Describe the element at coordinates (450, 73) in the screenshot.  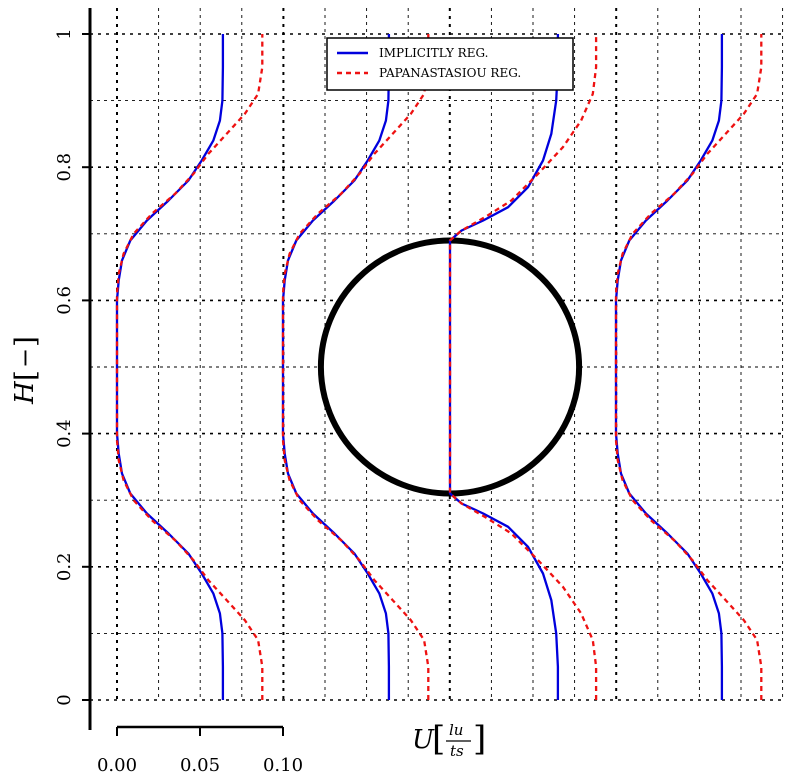
I see `legend-label-papanastasiou: PAPANASTASIOU REG.` at that location.